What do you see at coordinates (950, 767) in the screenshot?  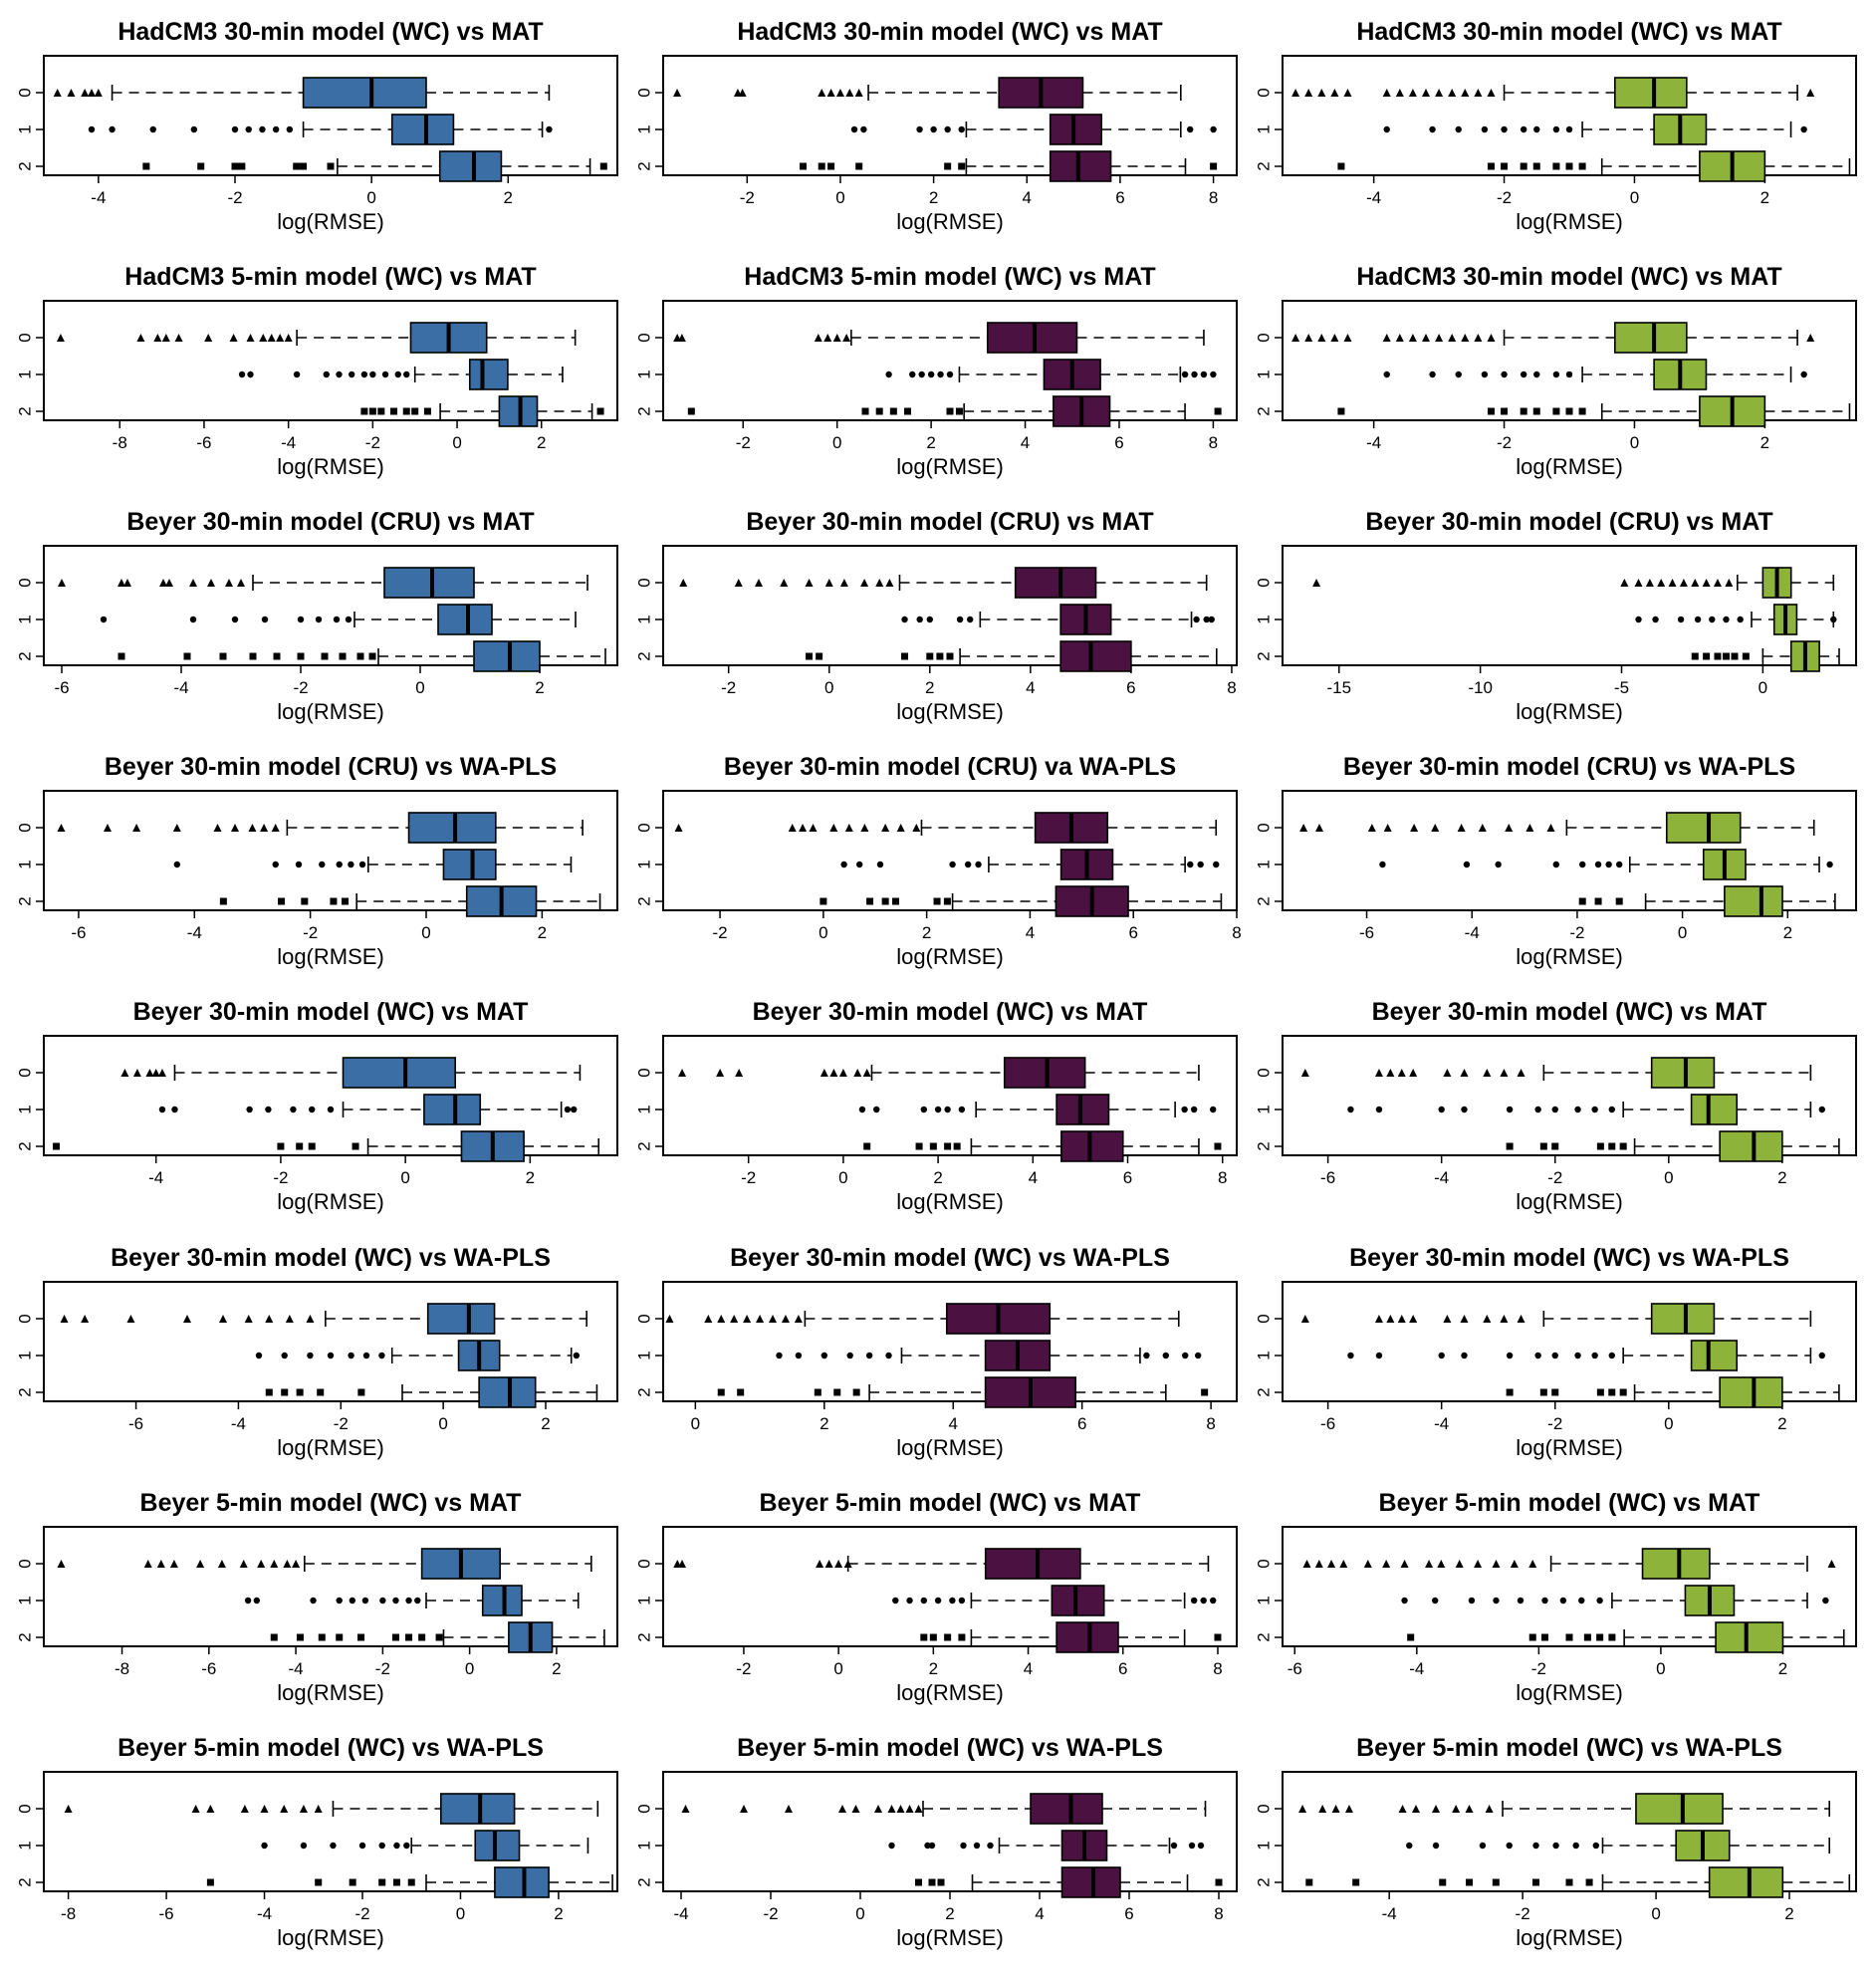 I see `chart-title: Beyer 30-min model (CRU) va WA-PLS` at bounding box center [950, 767].